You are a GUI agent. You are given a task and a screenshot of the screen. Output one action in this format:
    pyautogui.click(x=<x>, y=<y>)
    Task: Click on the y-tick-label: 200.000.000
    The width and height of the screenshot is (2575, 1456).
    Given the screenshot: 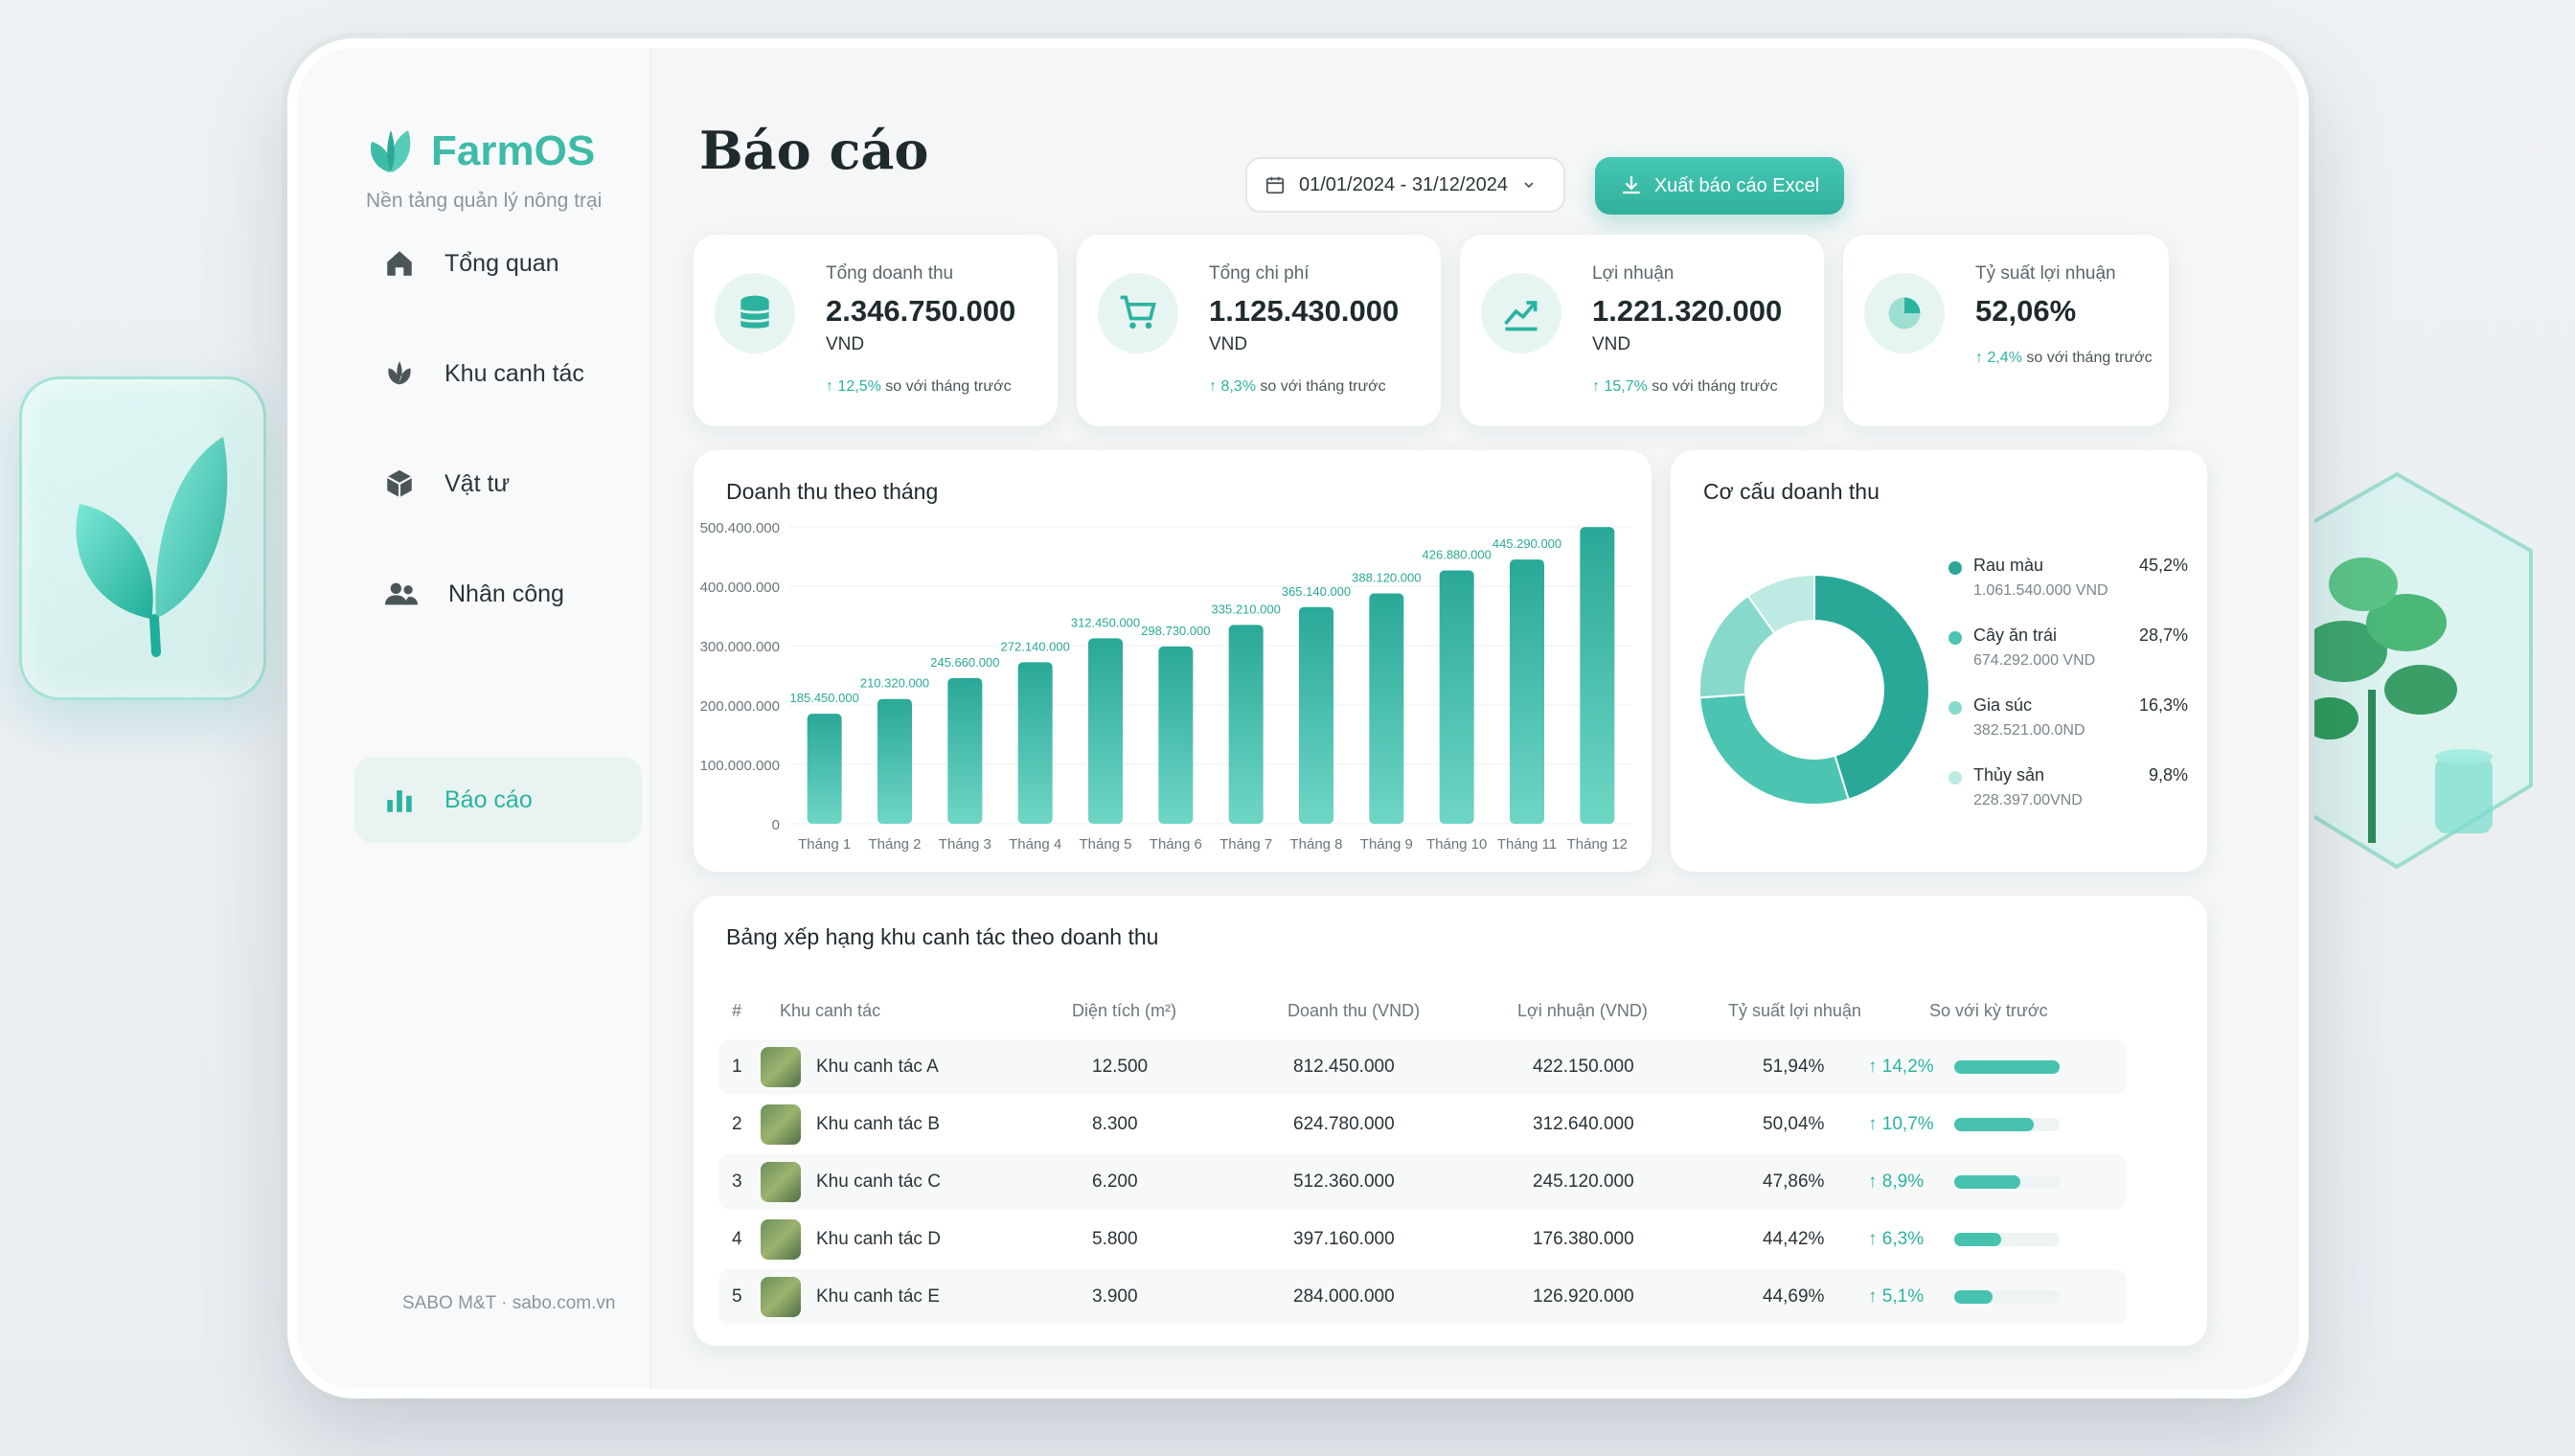 What is the action you would take?
    pyautogui.click(x=740, y=706)
    